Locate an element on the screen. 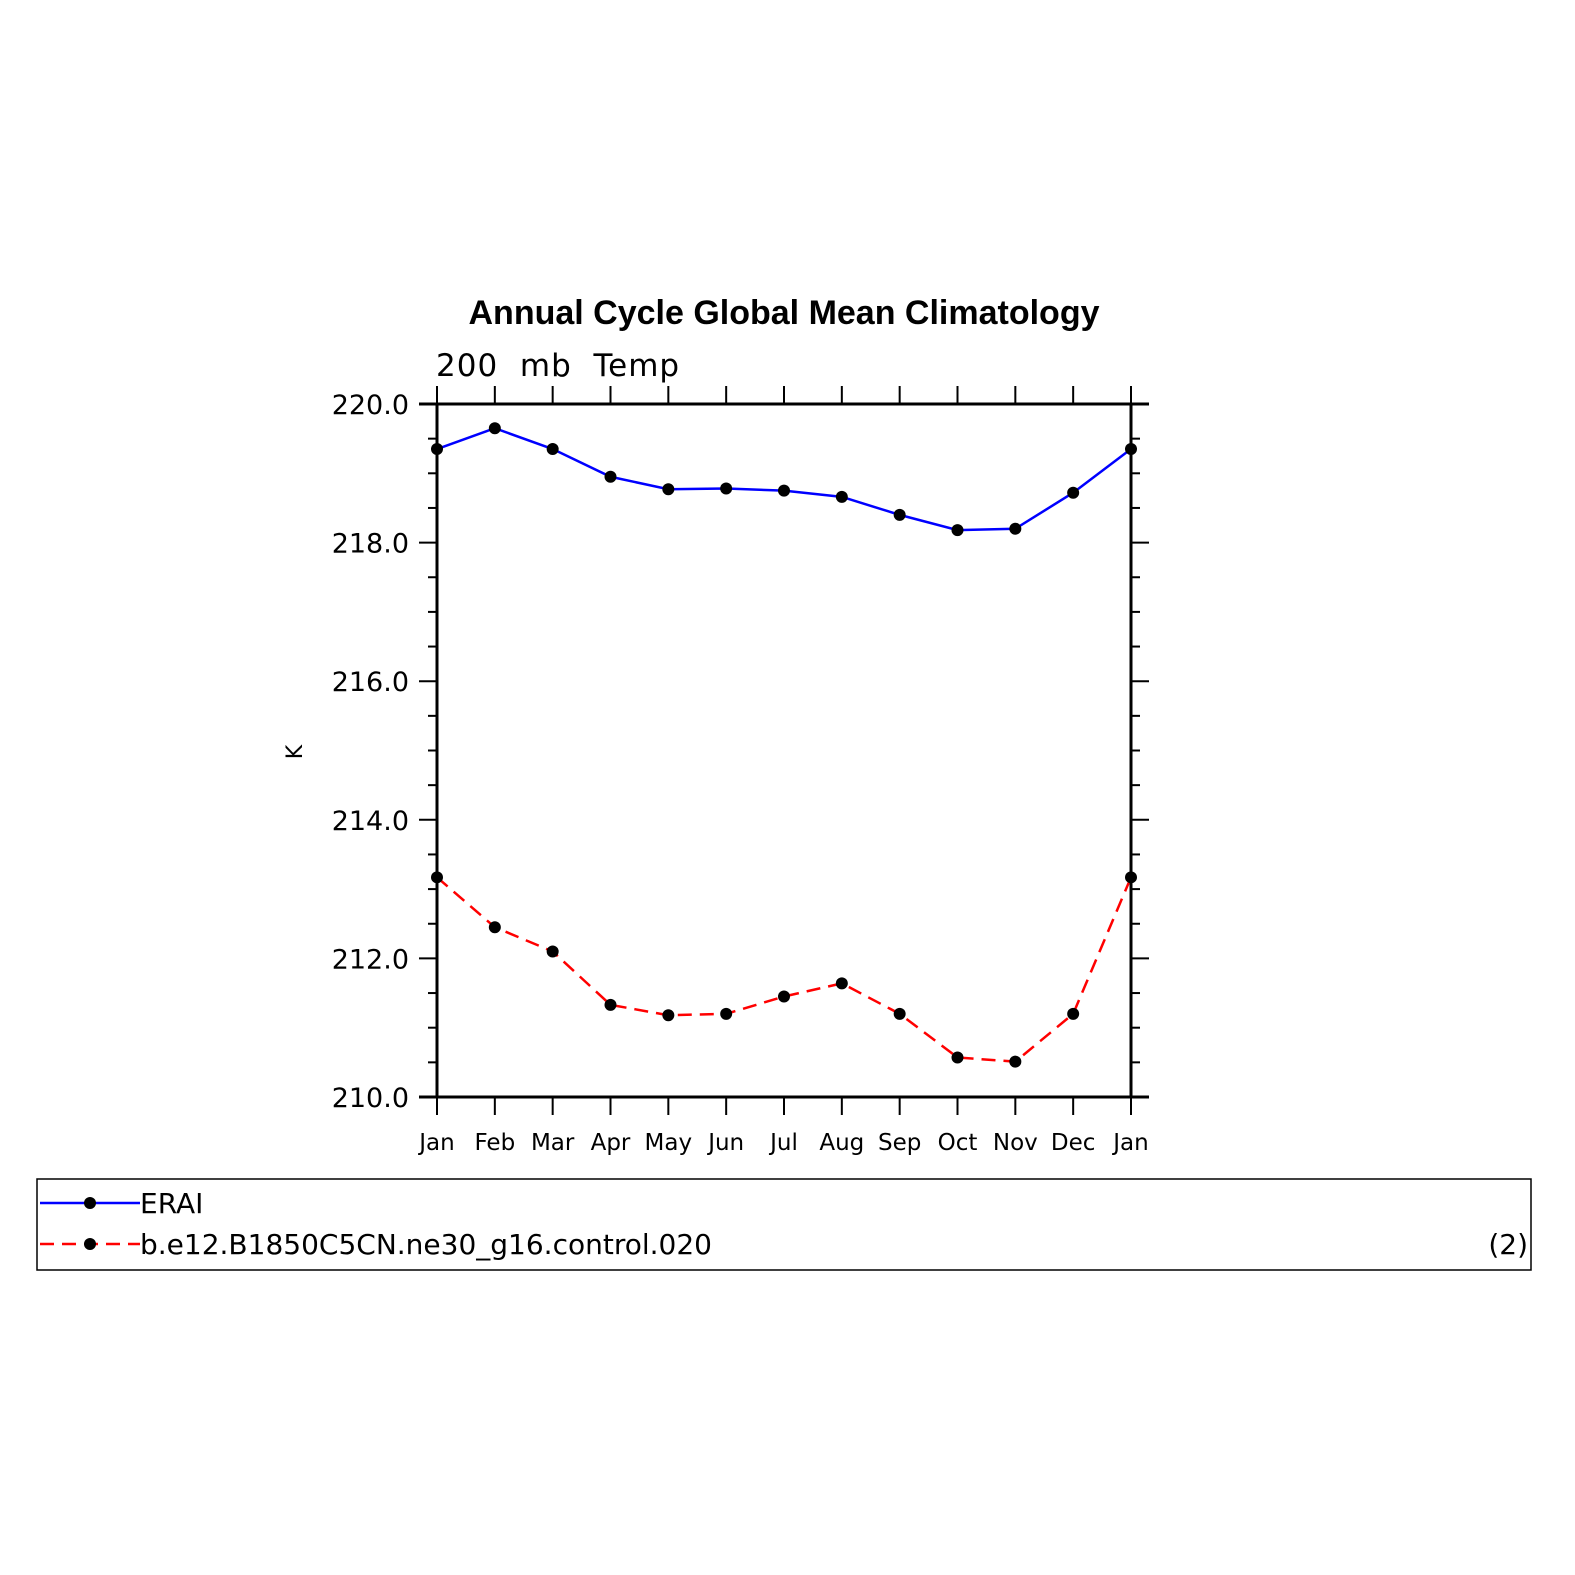  chart-title: Annual Cycle Global Mean Climatology is located at coordinates (784, 313).